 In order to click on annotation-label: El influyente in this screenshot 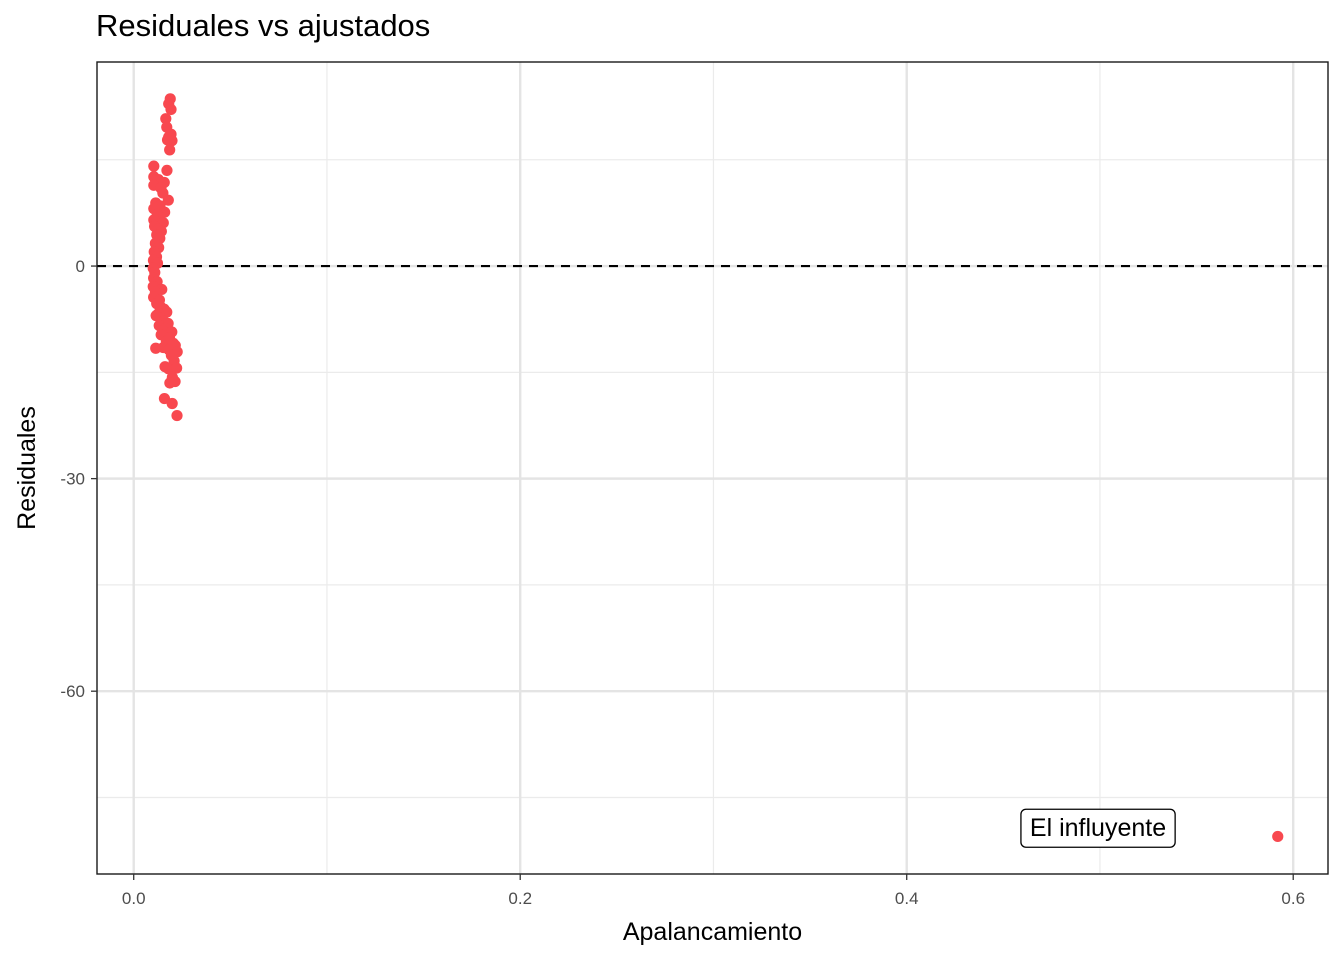, I will do `click(1098, 828)`.